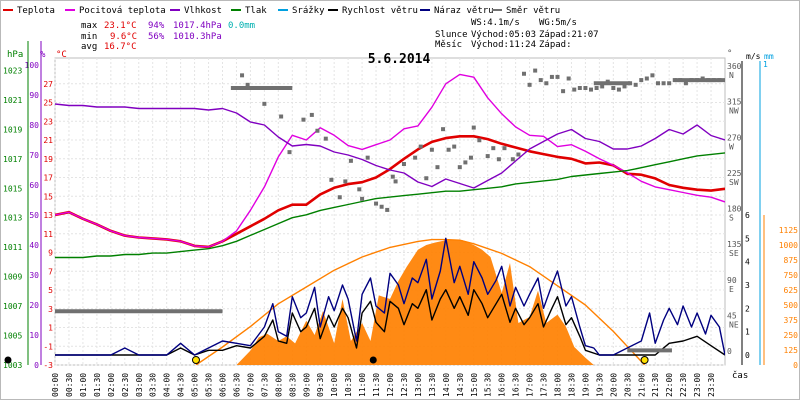 This screenshot has width=800, height=405. I want to click on sun-set: Západ:21:07, so click(569, 35).